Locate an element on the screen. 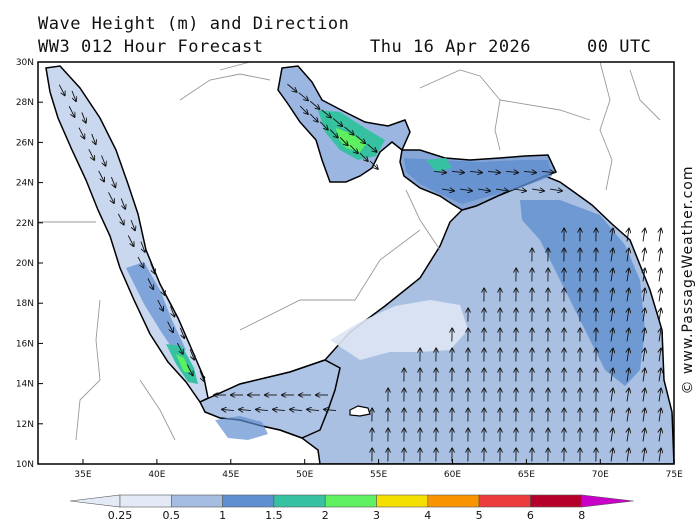  lon-label: 55E is located at coordinates (378, 475).